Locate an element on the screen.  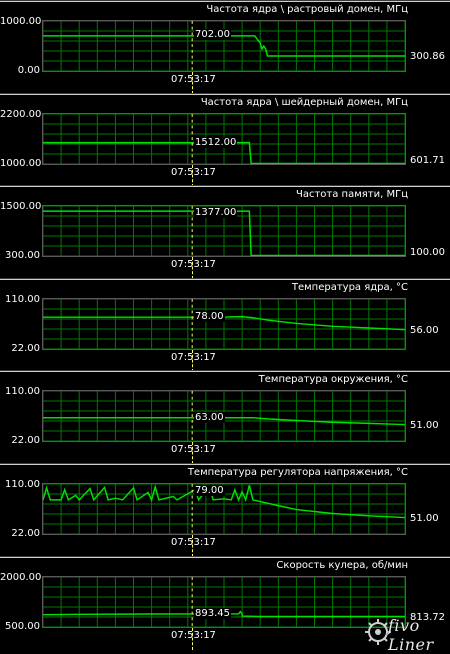
sensor-title: Частота памяти, МГц is located at coordinates (352, 194).